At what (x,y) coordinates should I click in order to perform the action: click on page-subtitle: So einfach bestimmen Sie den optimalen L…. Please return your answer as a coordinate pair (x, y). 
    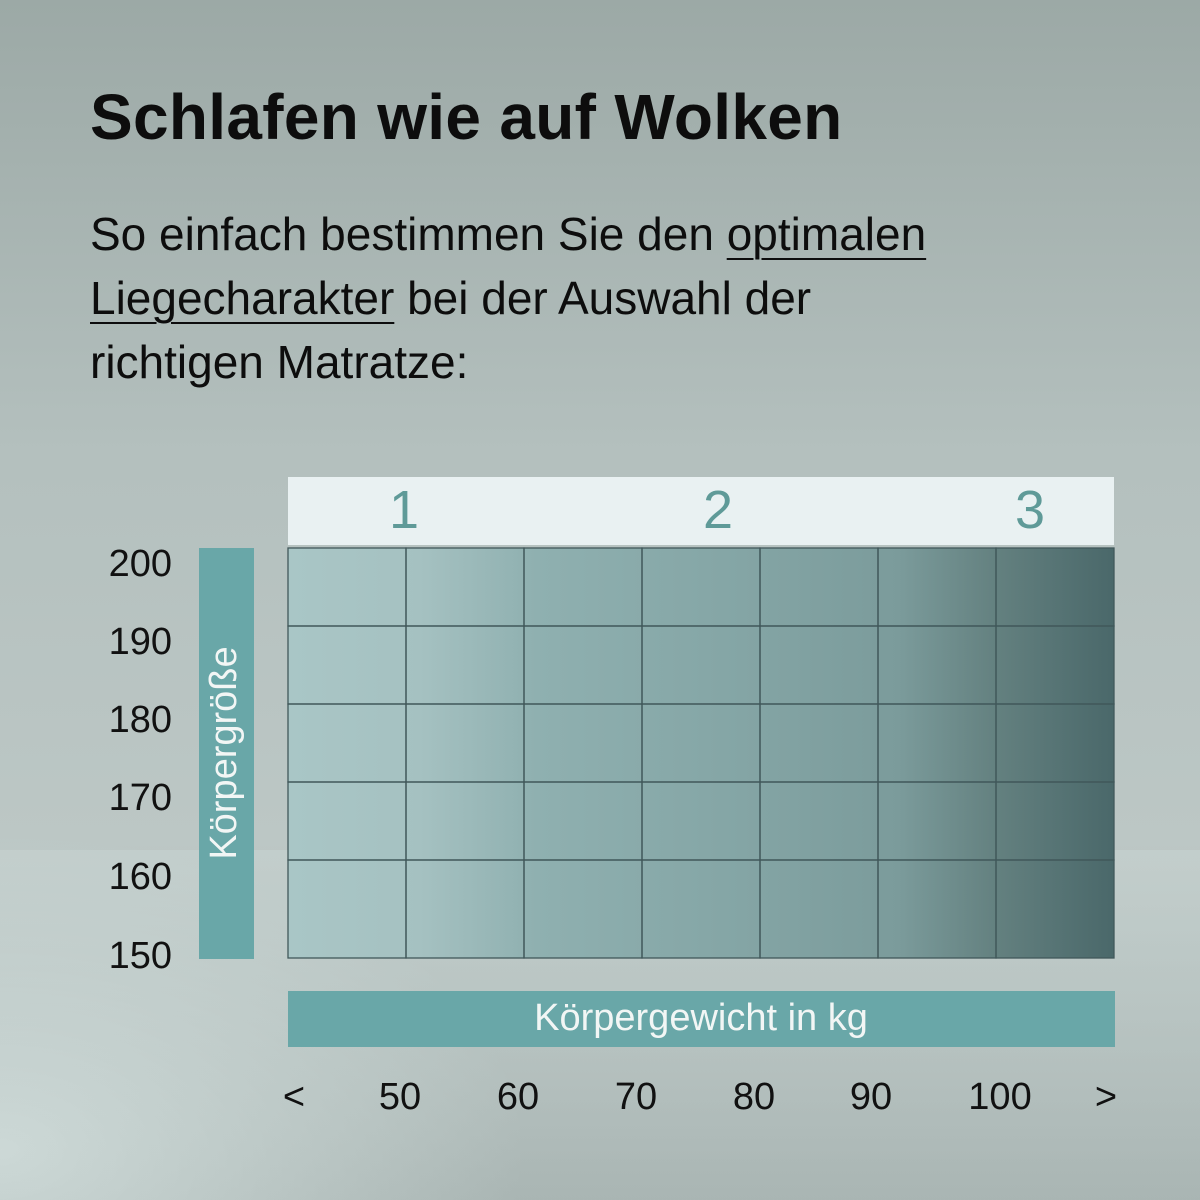
    Looking at the image, I should click on (540, 298).